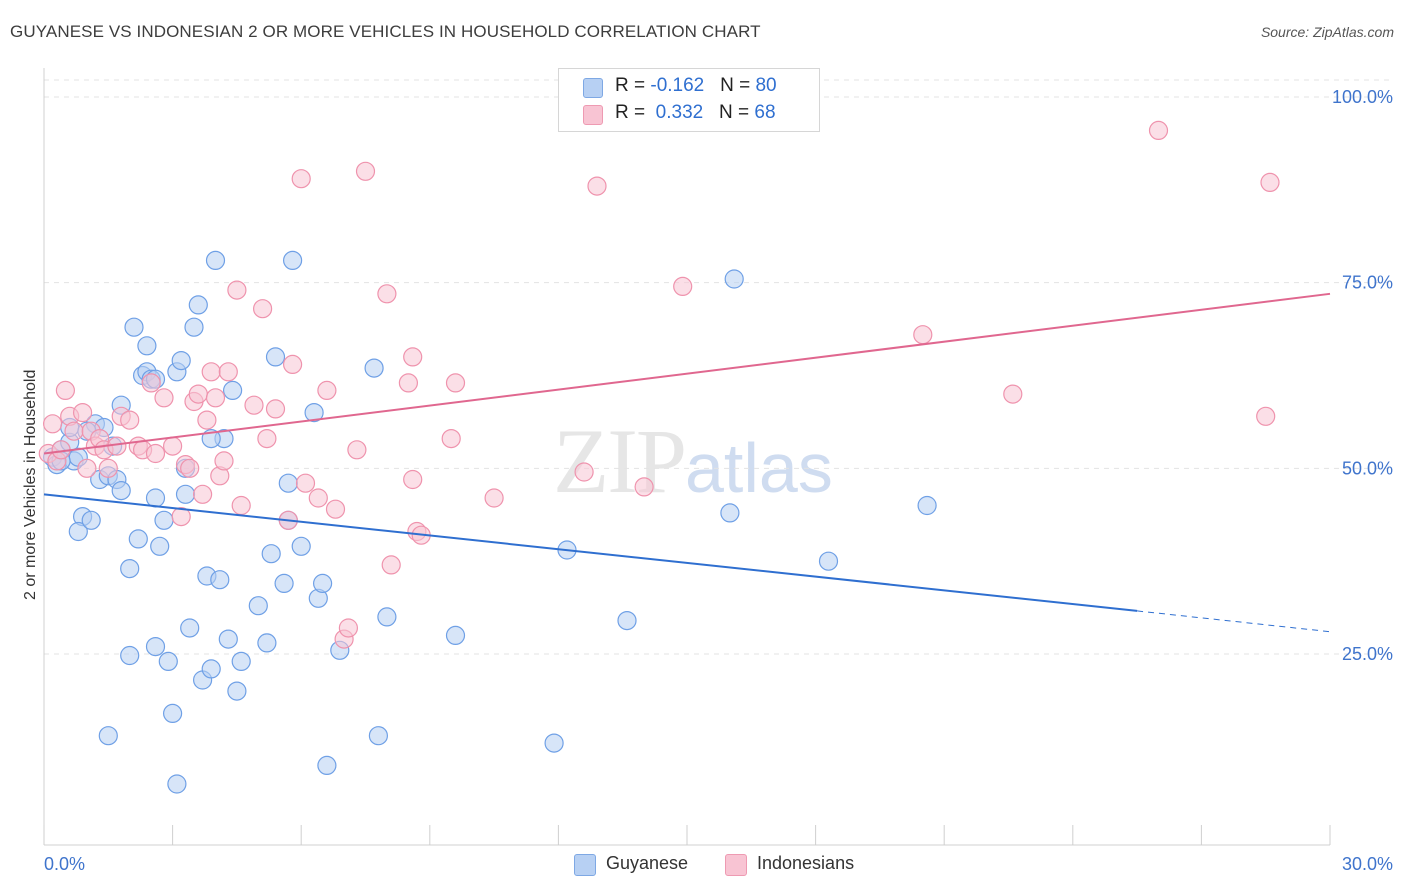 This screenshot has width=1406, height=892. I want to click on x-tick-label: 30.0%, so click(1367, 864).